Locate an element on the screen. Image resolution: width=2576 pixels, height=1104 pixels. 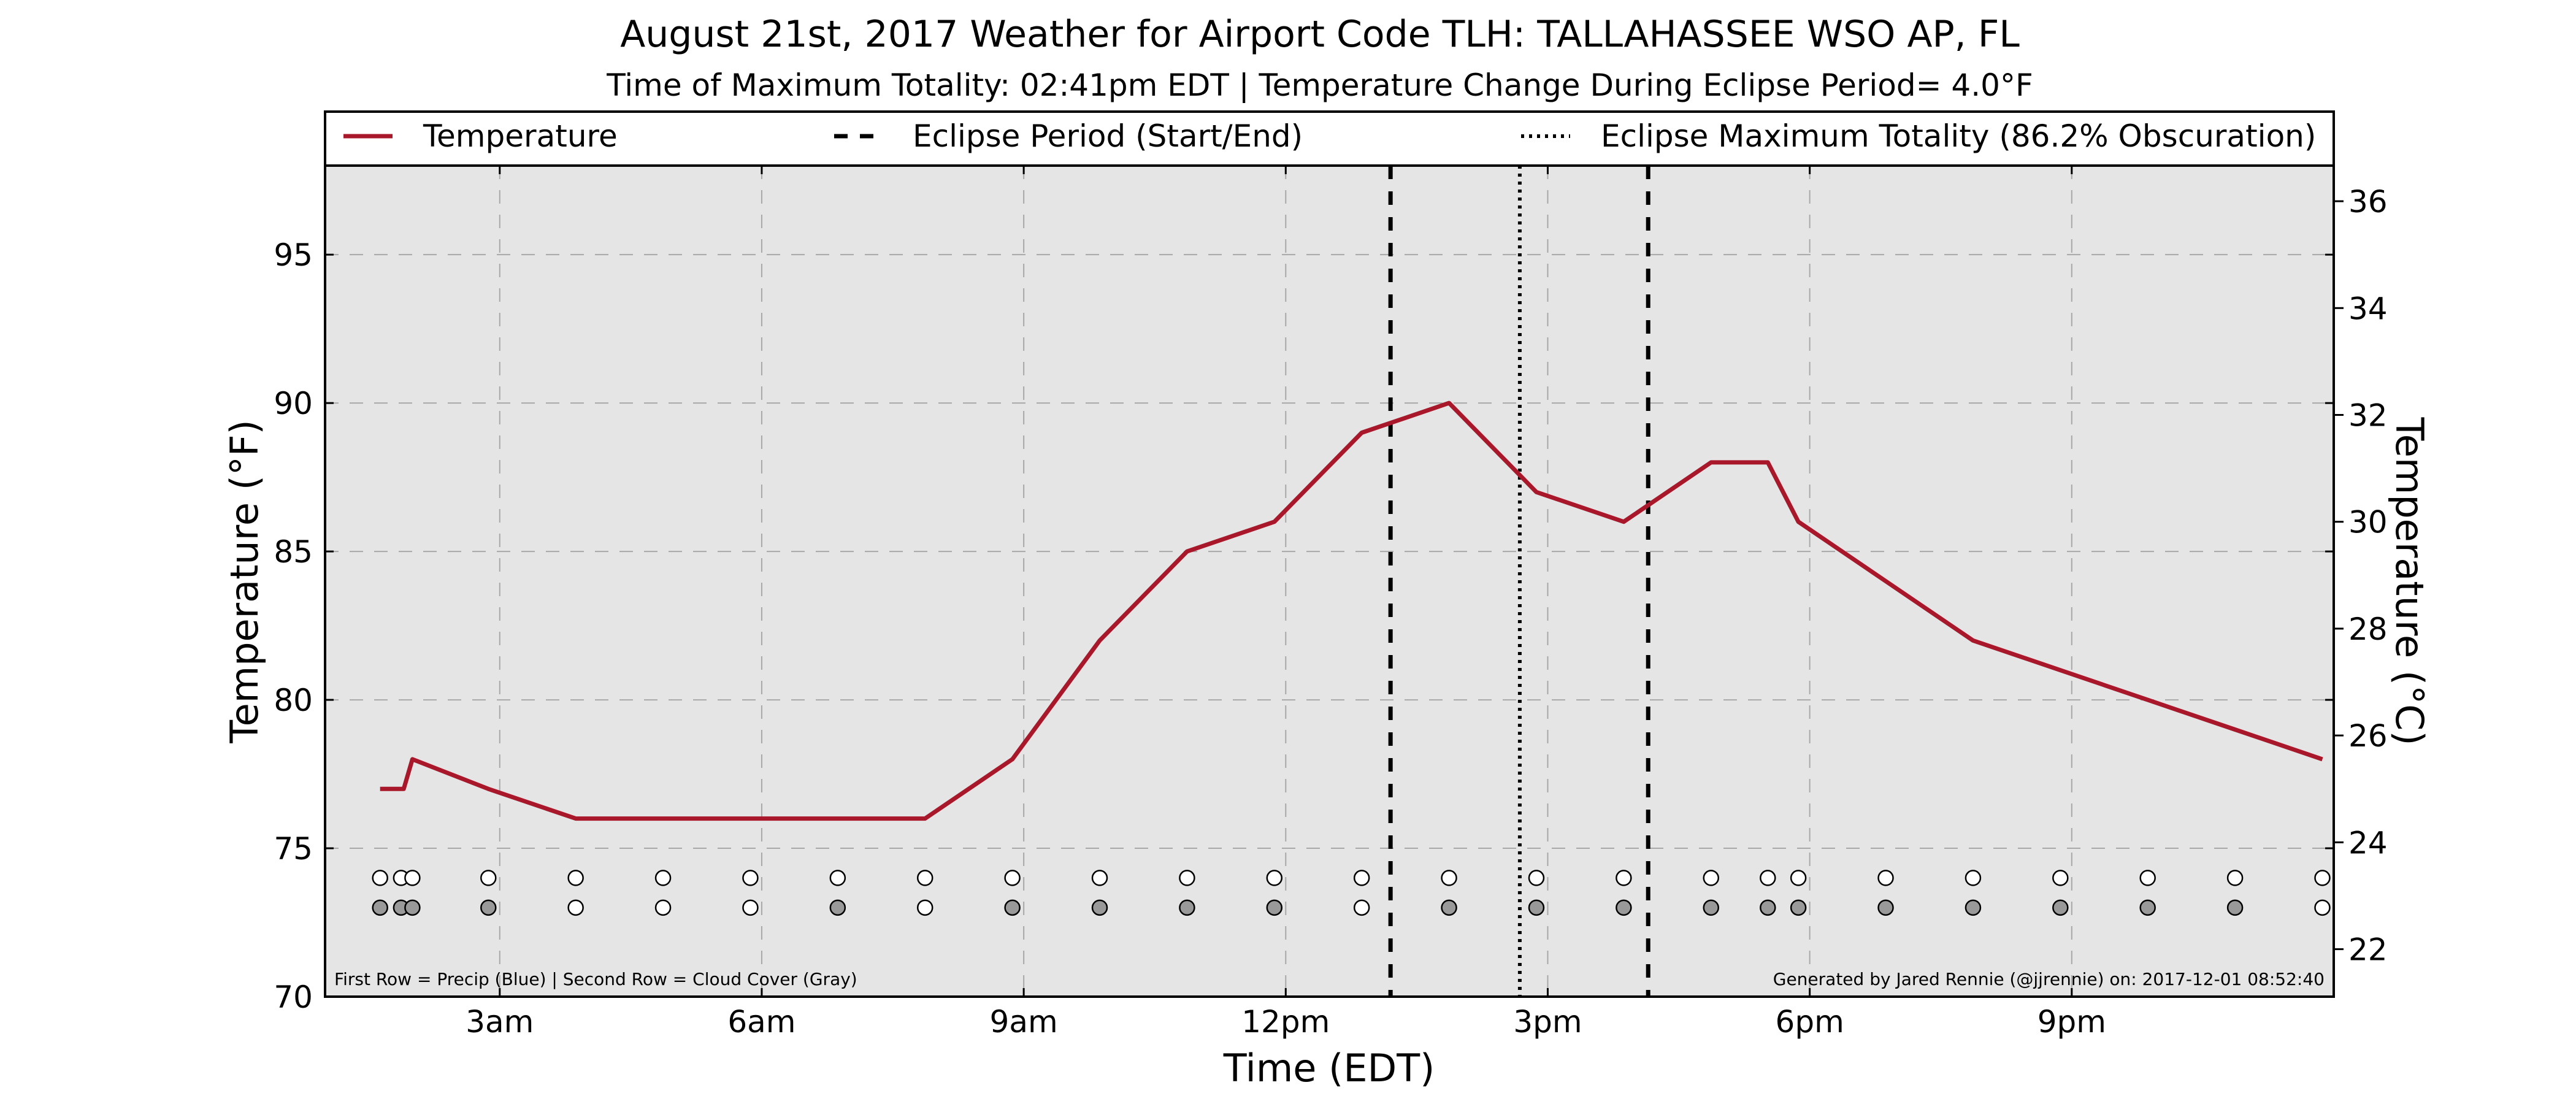
right-tick-label: 26 is located at coordinates (2368, 736).